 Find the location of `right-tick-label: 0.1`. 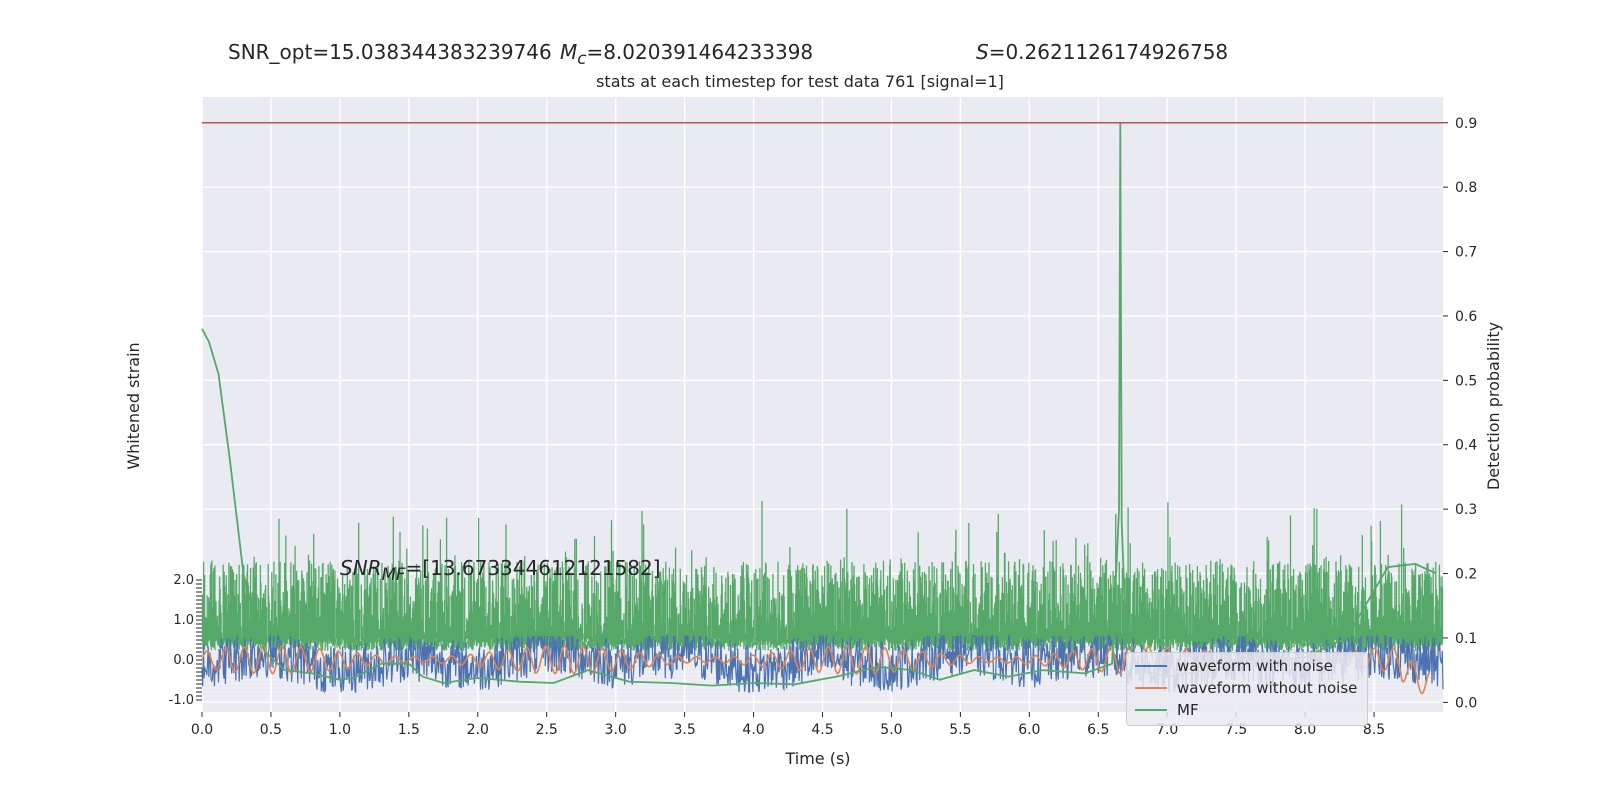

right-tick-label: 0.1 is located at coordinates (1466, 639).